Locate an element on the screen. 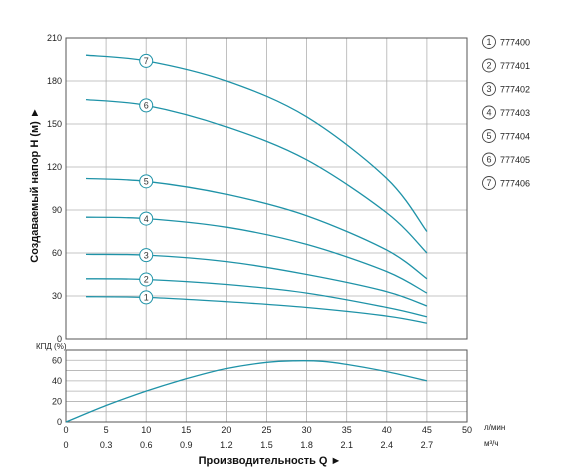  efficiency-plot-grid is located at coordinates (266, 386).